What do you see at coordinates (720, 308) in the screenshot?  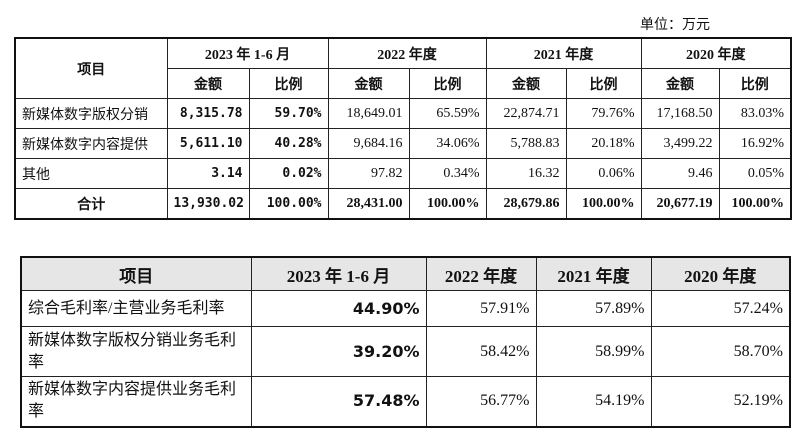 I see `cell: 57.24%` at bounding box center [720, 308].